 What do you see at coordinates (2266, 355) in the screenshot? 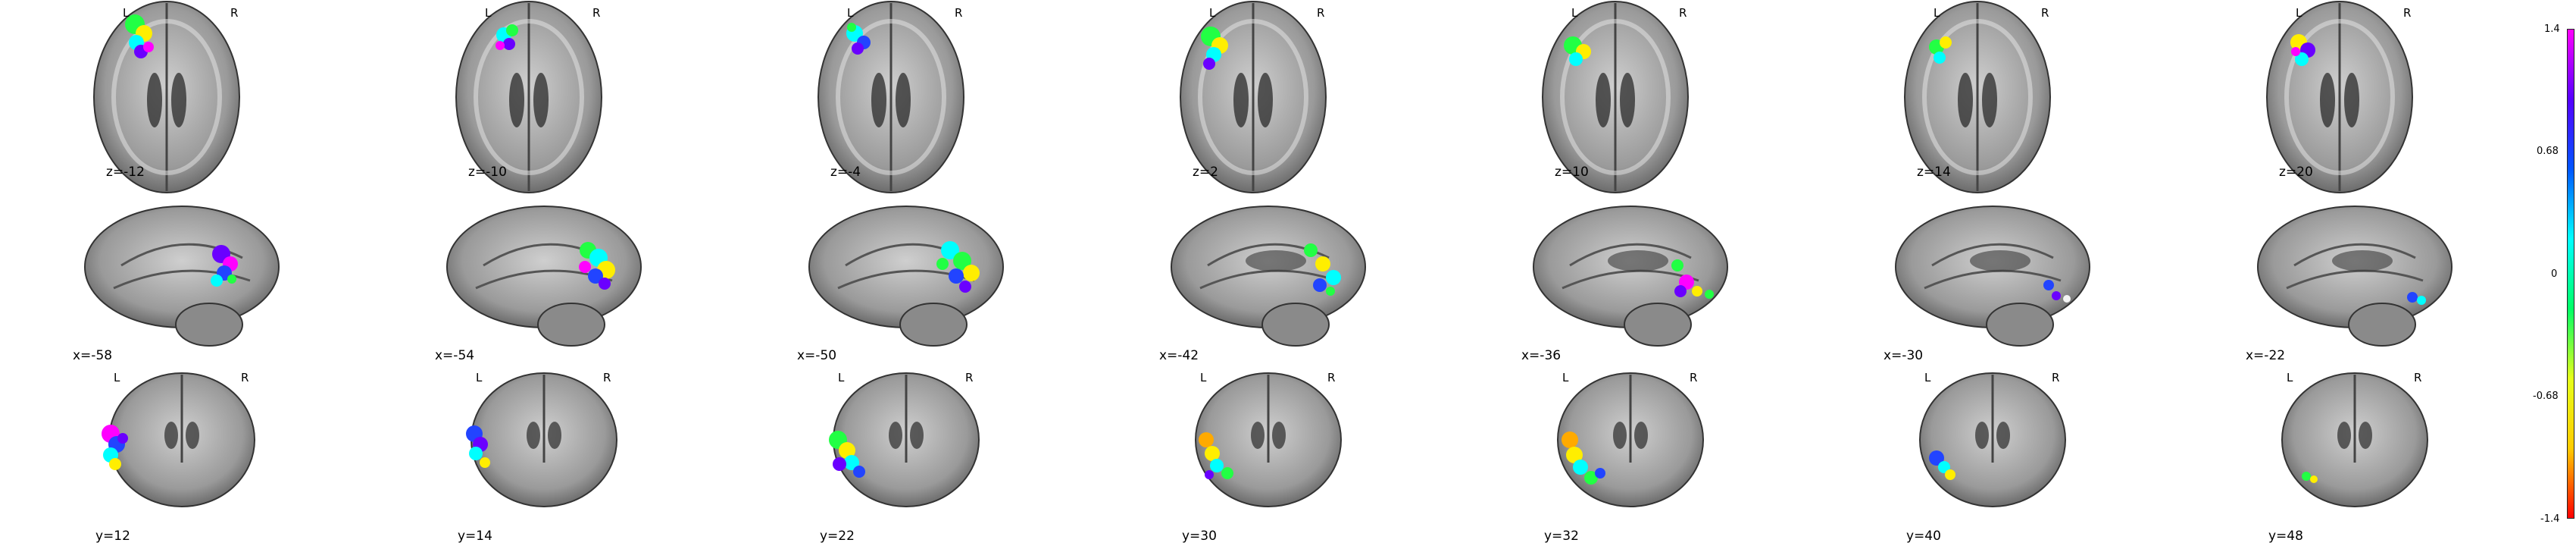
I see `slice-coordinate: x=-22` at bounding box center [2266, 355].